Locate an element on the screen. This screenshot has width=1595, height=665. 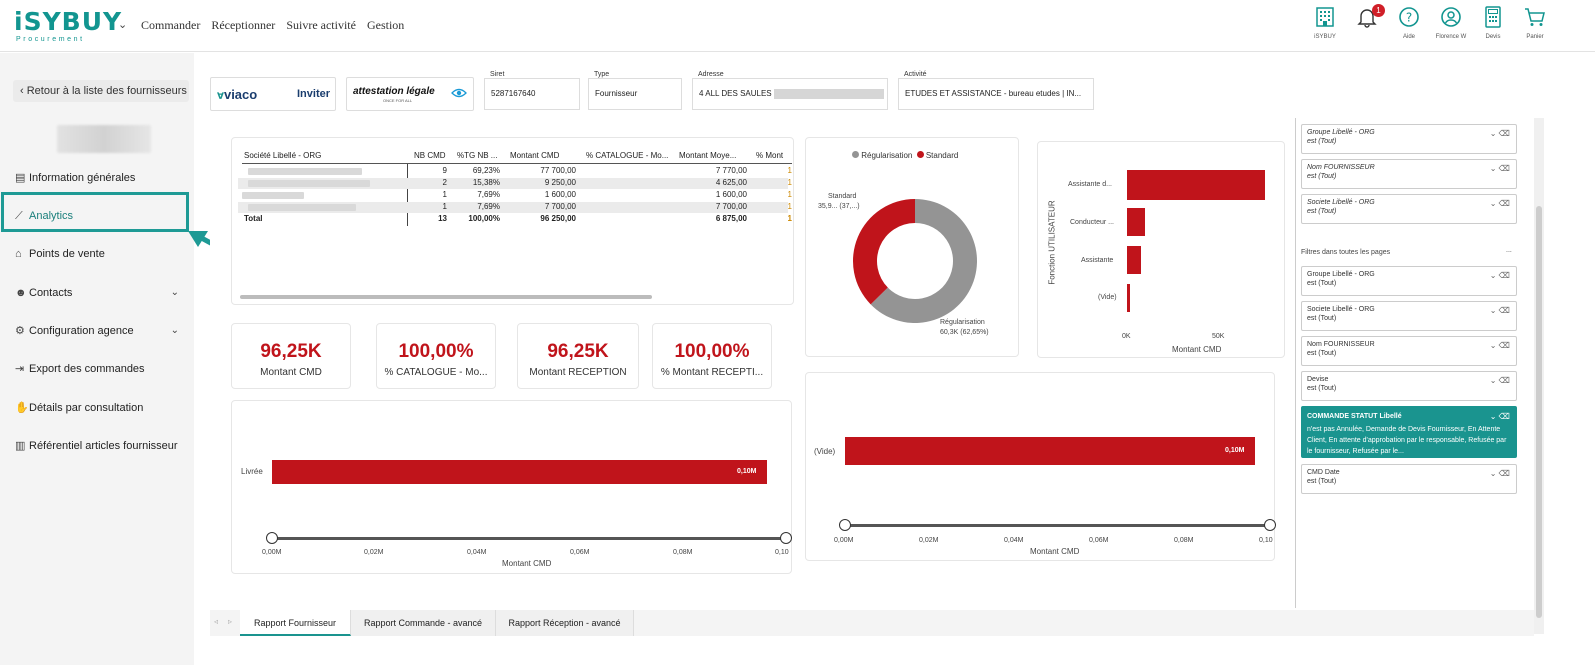
table-row: 1 7,69% 1 600,00 1 600,00 1 is located at coordinates (517, 195).